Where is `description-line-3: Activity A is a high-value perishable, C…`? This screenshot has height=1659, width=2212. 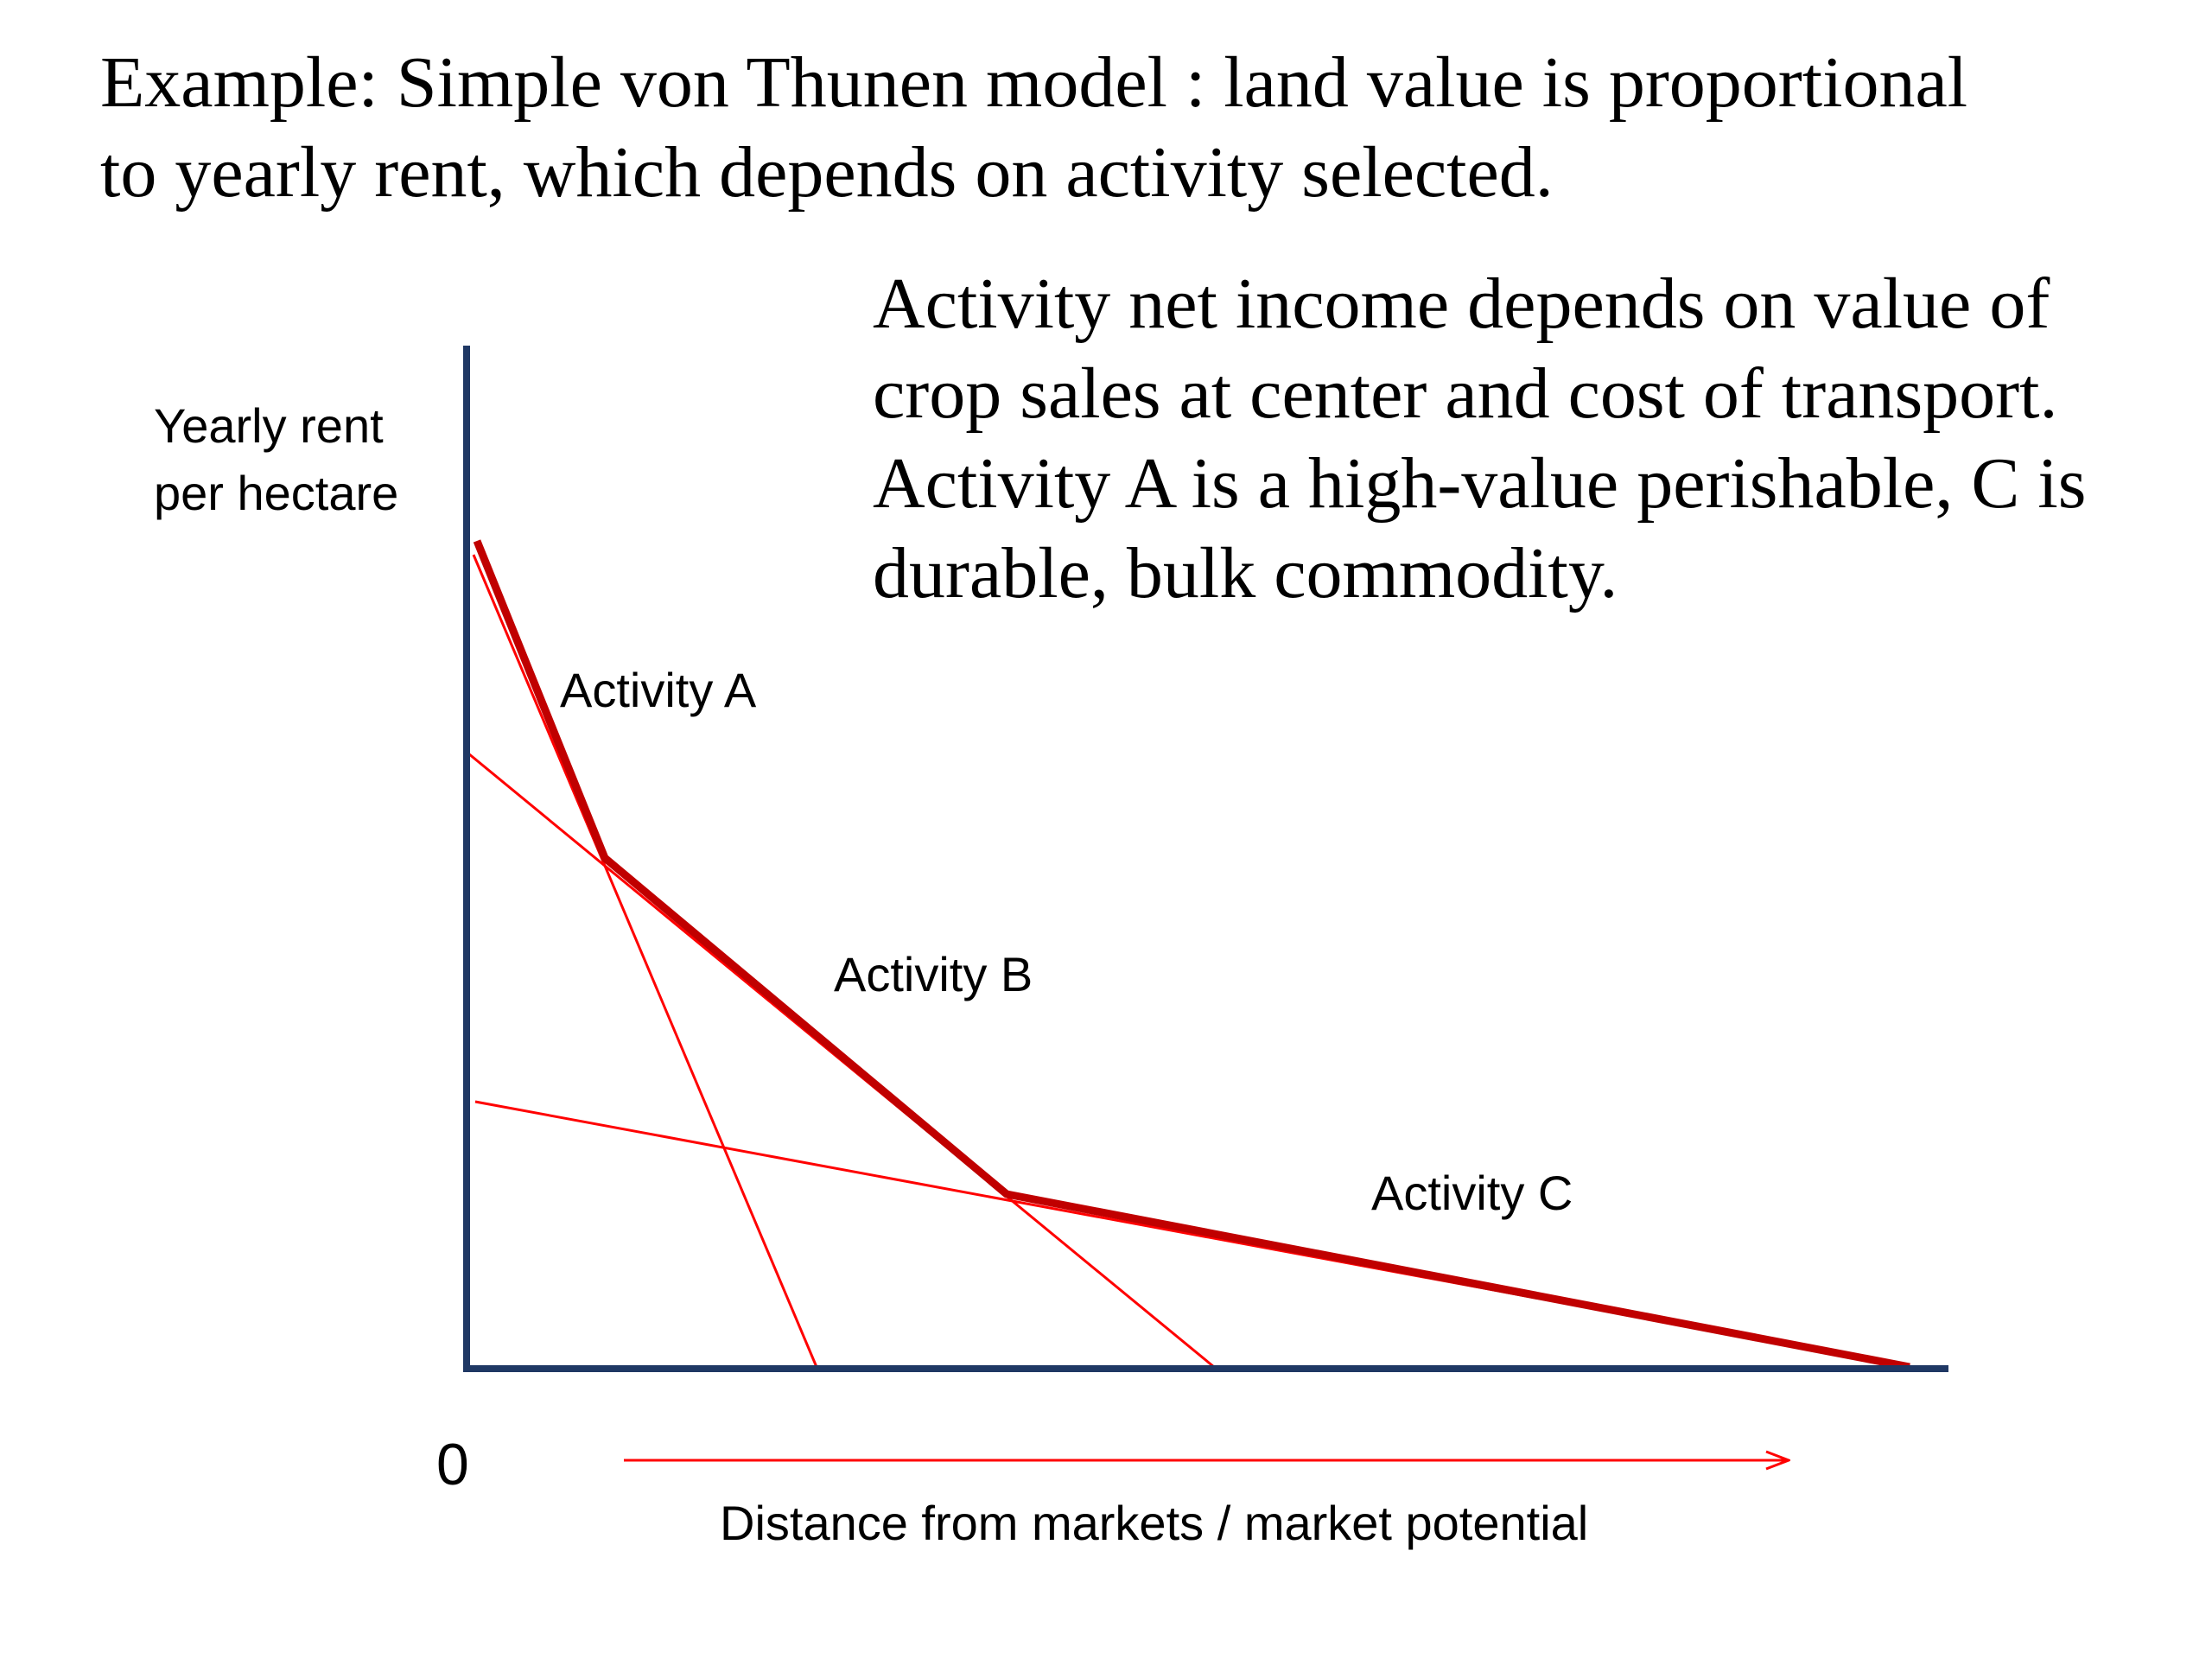 description-line-3: Activity A is a high-value perishable, C… is located at coordinates (1480, 483).